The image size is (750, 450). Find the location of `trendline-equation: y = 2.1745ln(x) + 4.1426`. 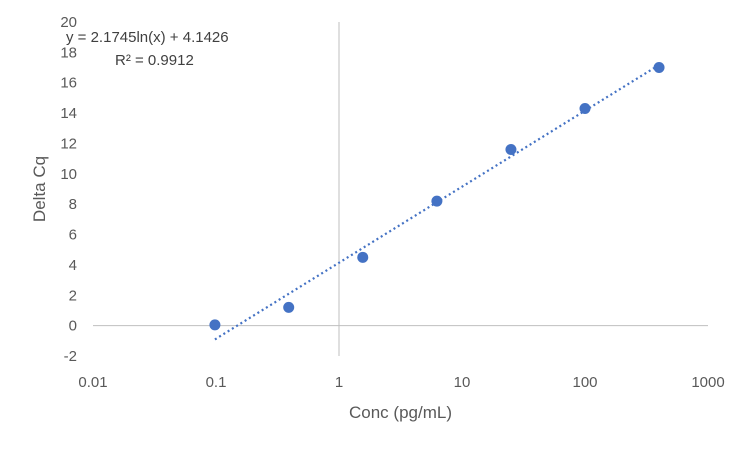

trendline-equation: y = 2.1745ln(x) + 4.1426 is located at coordinates (147, 37).